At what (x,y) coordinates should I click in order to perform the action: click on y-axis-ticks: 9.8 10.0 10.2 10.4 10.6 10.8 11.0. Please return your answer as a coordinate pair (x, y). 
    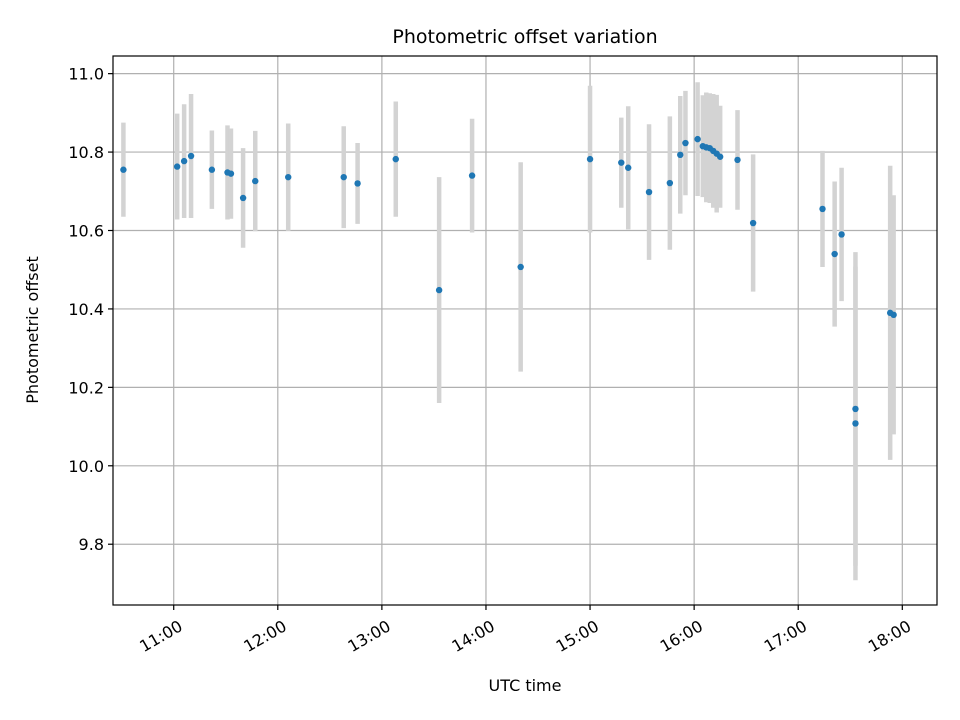
    Looking at the image, I should click on (90, 309).